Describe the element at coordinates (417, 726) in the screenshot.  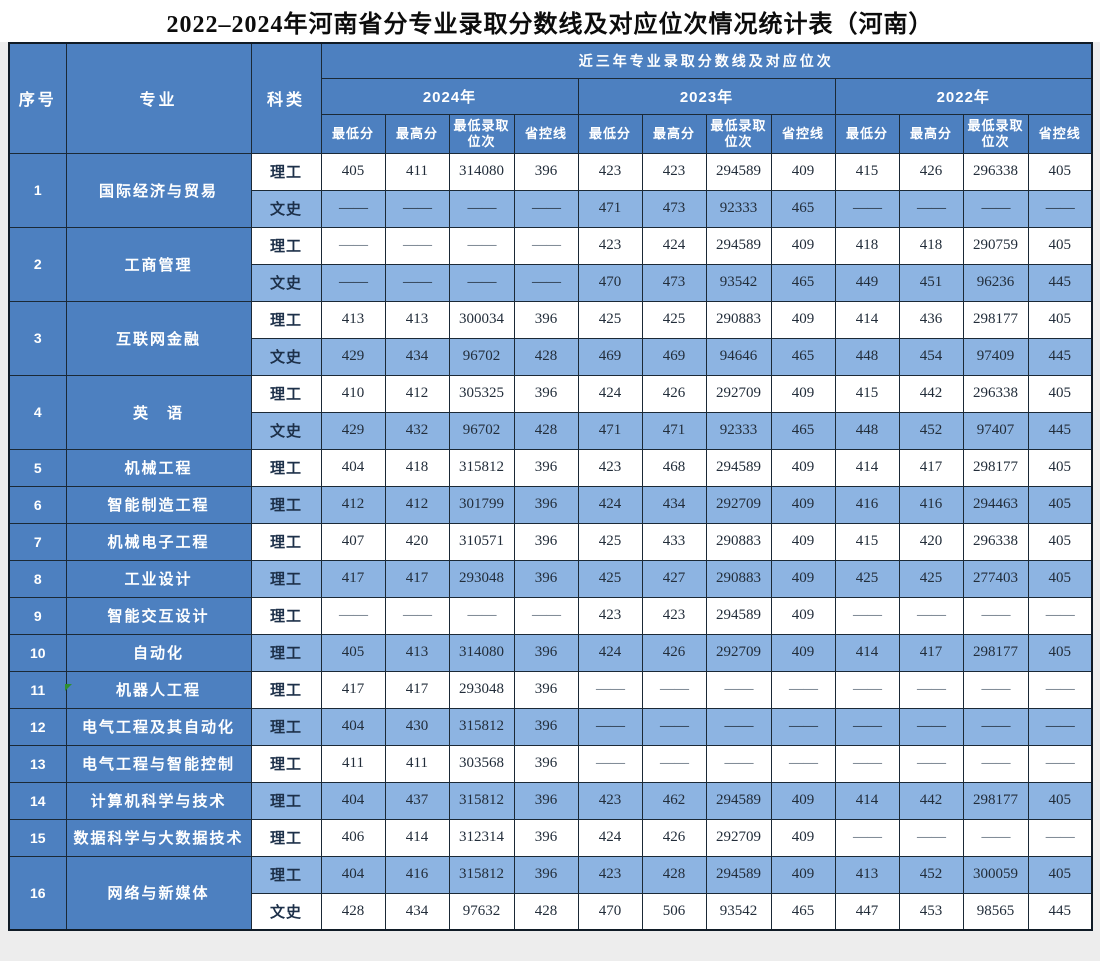
I see `value-cell: 430` at that location.